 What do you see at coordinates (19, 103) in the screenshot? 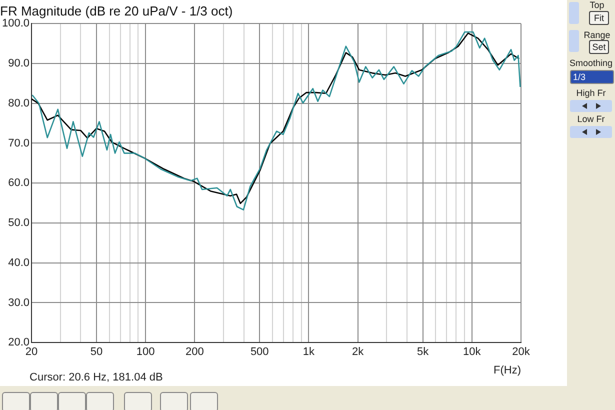
I see `y-tick-label: 80.0` at bounding box center [19, 103].